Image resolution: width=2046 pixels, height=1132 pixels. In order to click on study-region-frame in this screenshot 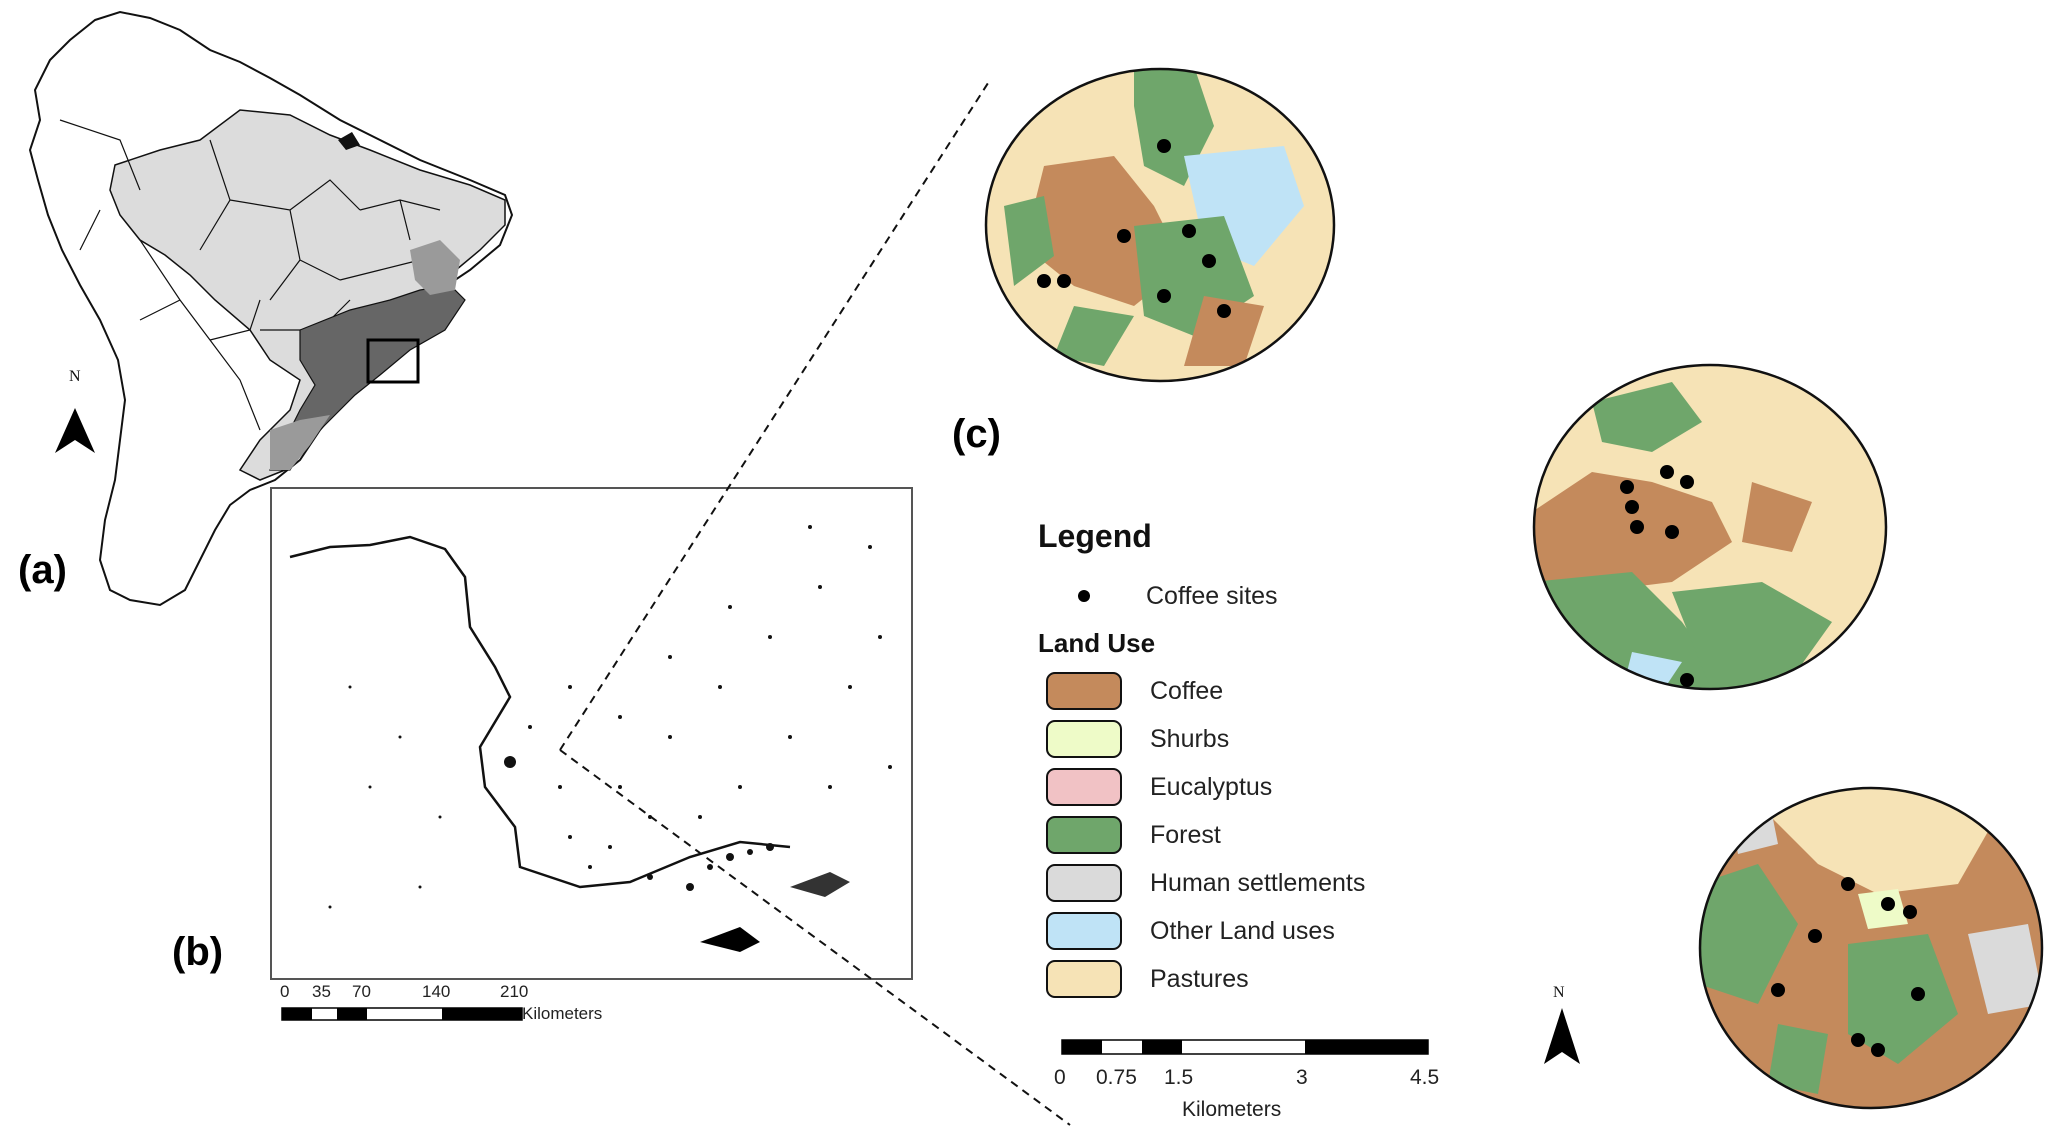, I will do `click(591, 733)`.